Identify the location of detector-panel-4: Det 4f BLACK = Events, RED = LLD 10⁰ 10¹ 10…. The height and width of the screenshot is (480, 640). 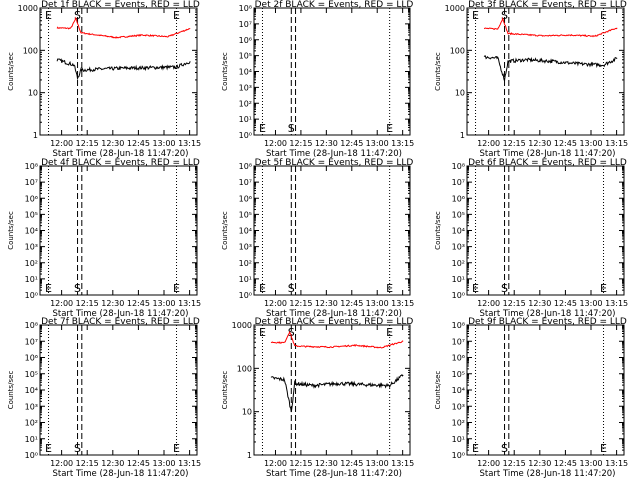
(104, 238).